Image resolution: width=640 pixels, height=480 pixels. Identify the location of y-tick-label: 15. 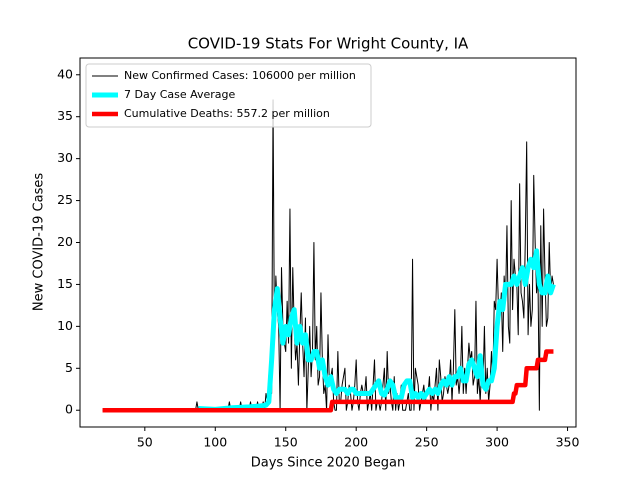
(65, 283).